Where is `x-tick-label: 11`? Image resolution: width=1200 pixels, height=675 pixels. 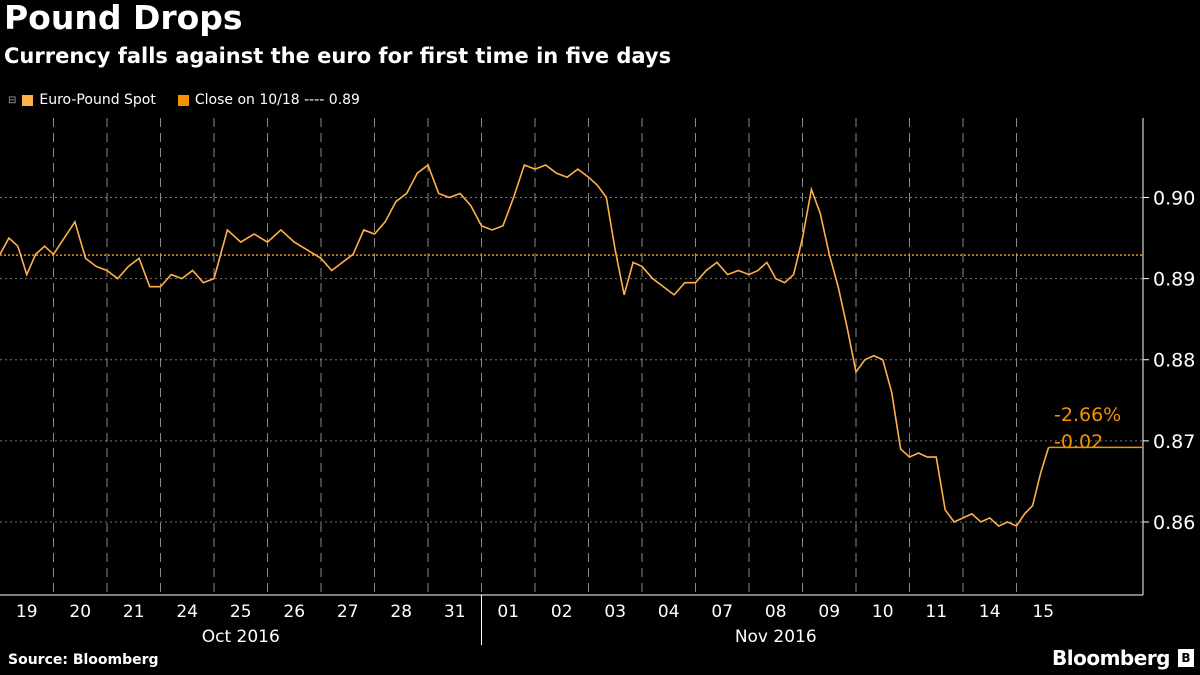
x-tick-label: 11 is located at coordinates (936, 612).